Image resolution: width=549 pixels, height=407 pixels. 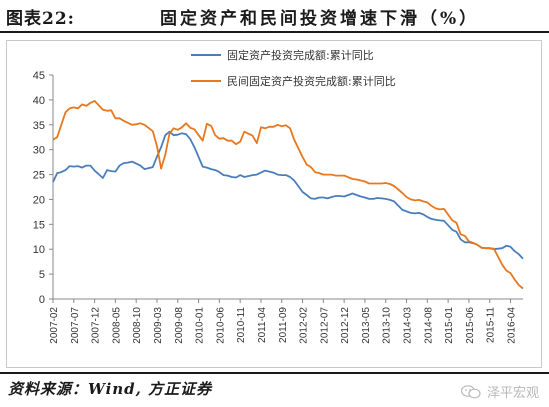 What do you see at coordinates (39, 76) in the screenshot?
I see `y-tick-label: 45` at bounding box center [39, 76].